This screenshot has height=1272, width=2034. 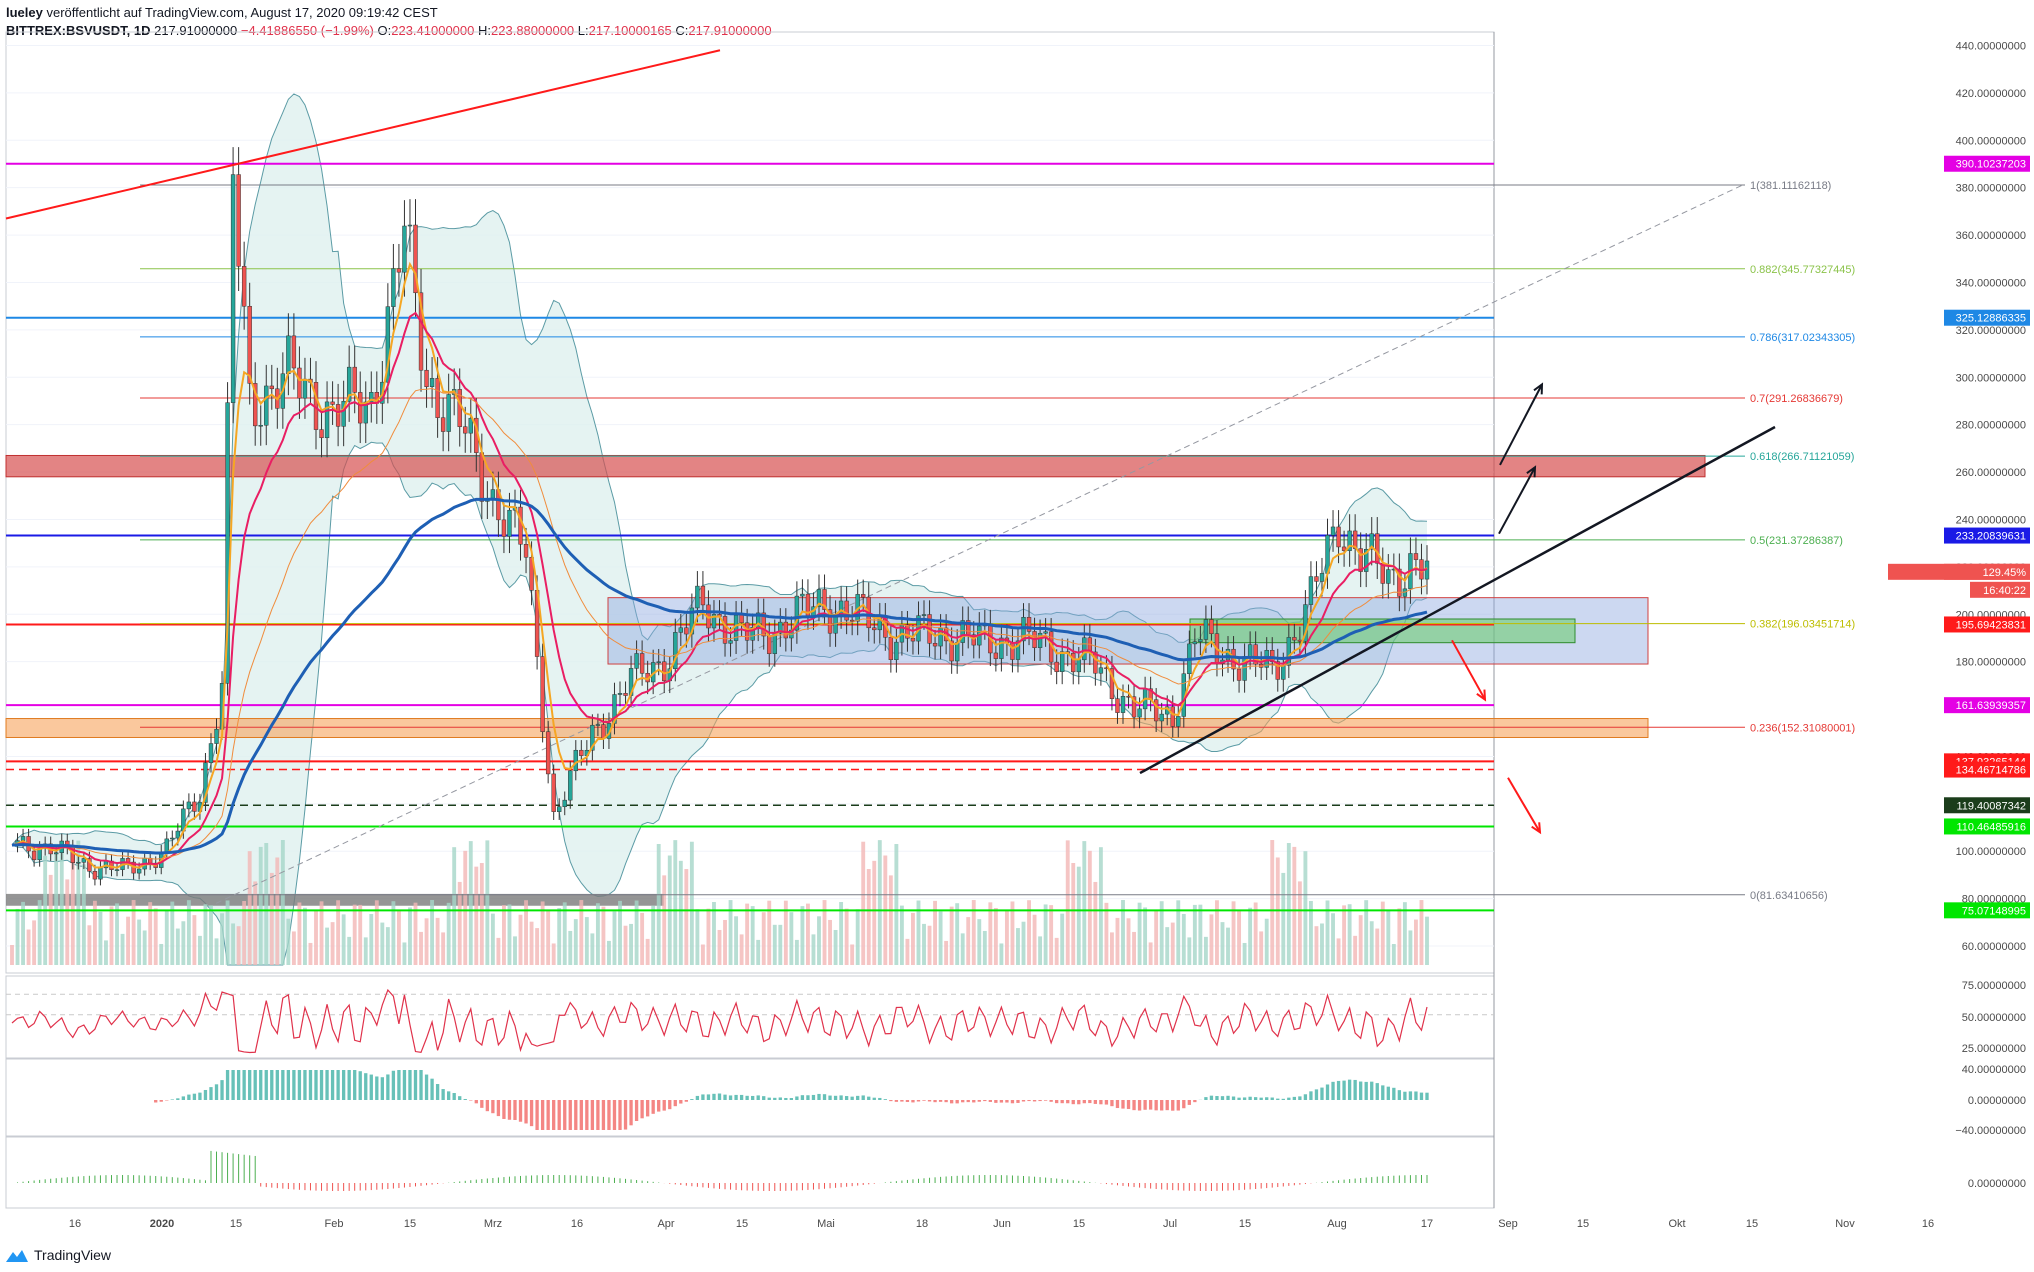 What do you see at coordinates (1170, 1224) in the screenshot?
I see `date-tick: Jul` at bounding box center [1170, 1224].